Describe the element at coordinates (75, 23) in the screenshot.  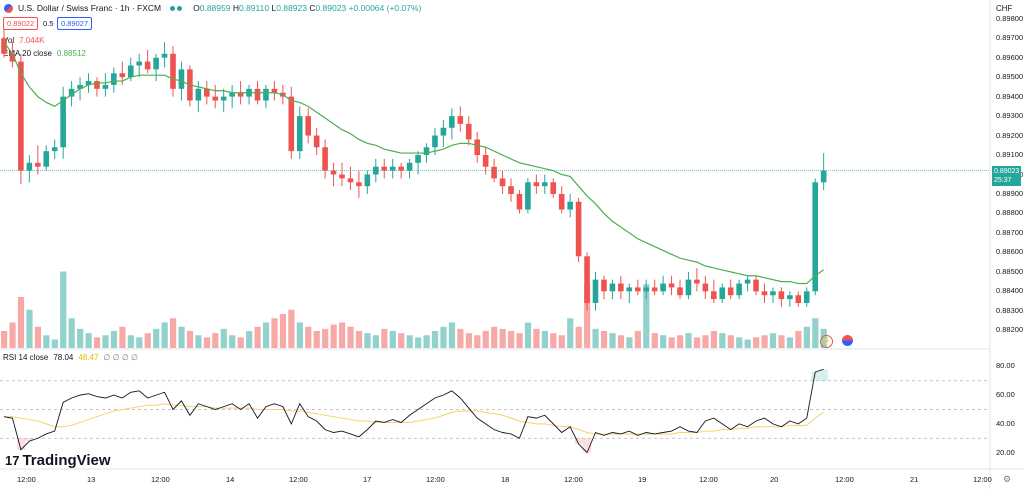
I see `buy-price-button: 0.89027` at that location.